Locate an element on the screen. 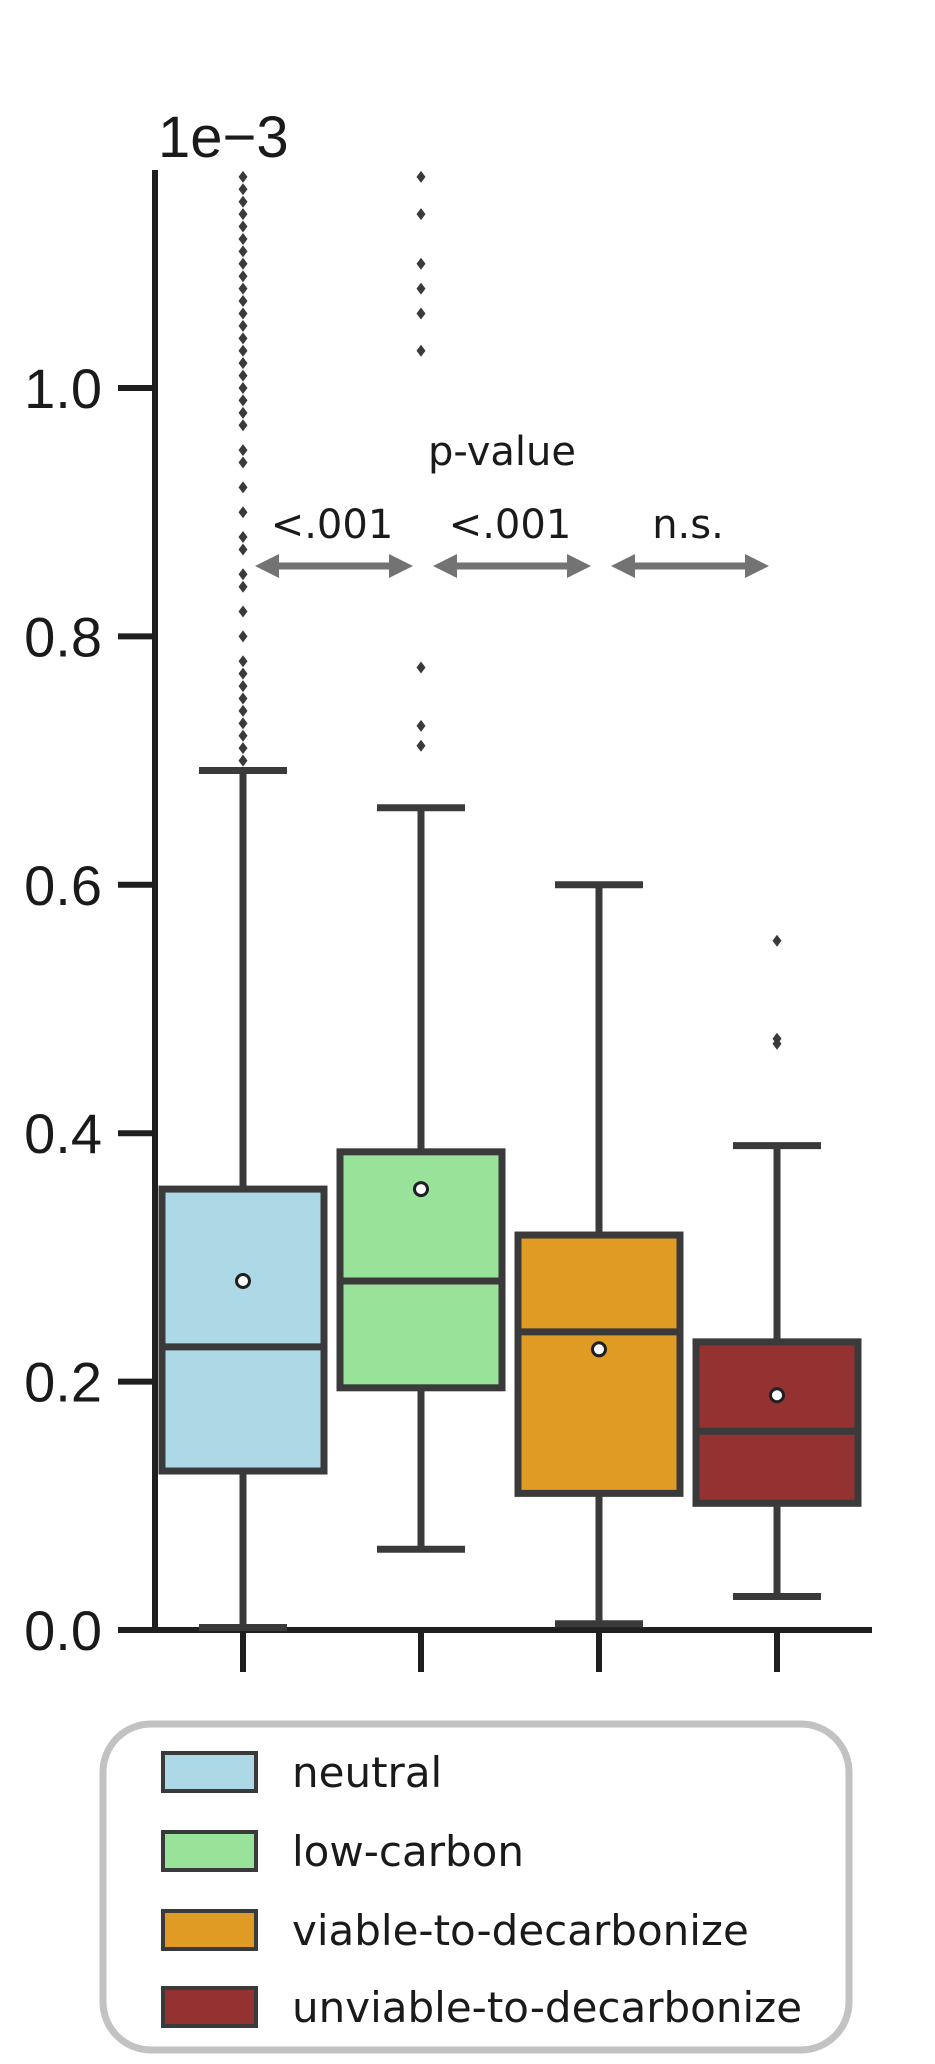  y-tick-label: 0.6 is located at coordinates (63, 885).